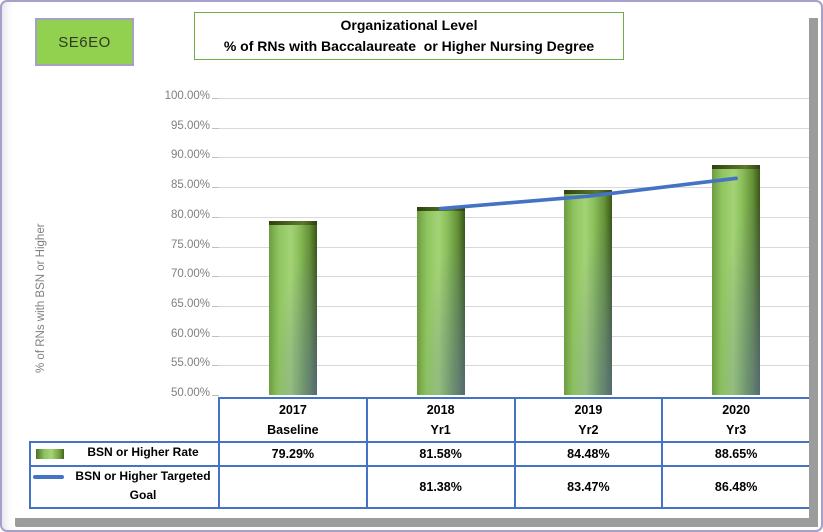  What do you see at coordinates (588, 430) in the screenshot?
I see `table-header-line: Yr2` at bounding box center [588, 430].